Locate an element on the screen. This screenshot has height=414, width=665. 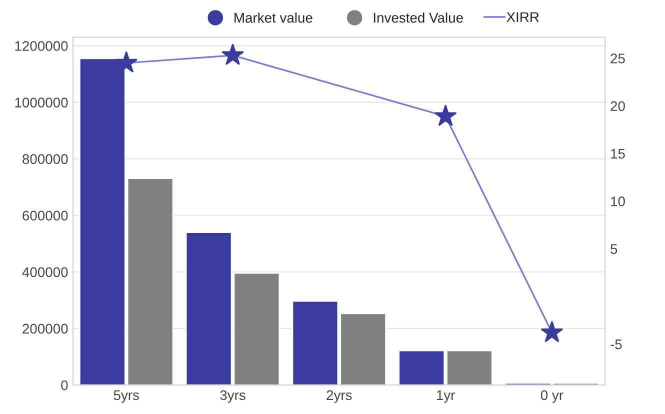
x-tick-label: 5yrs is located at coordinates (126, 396).